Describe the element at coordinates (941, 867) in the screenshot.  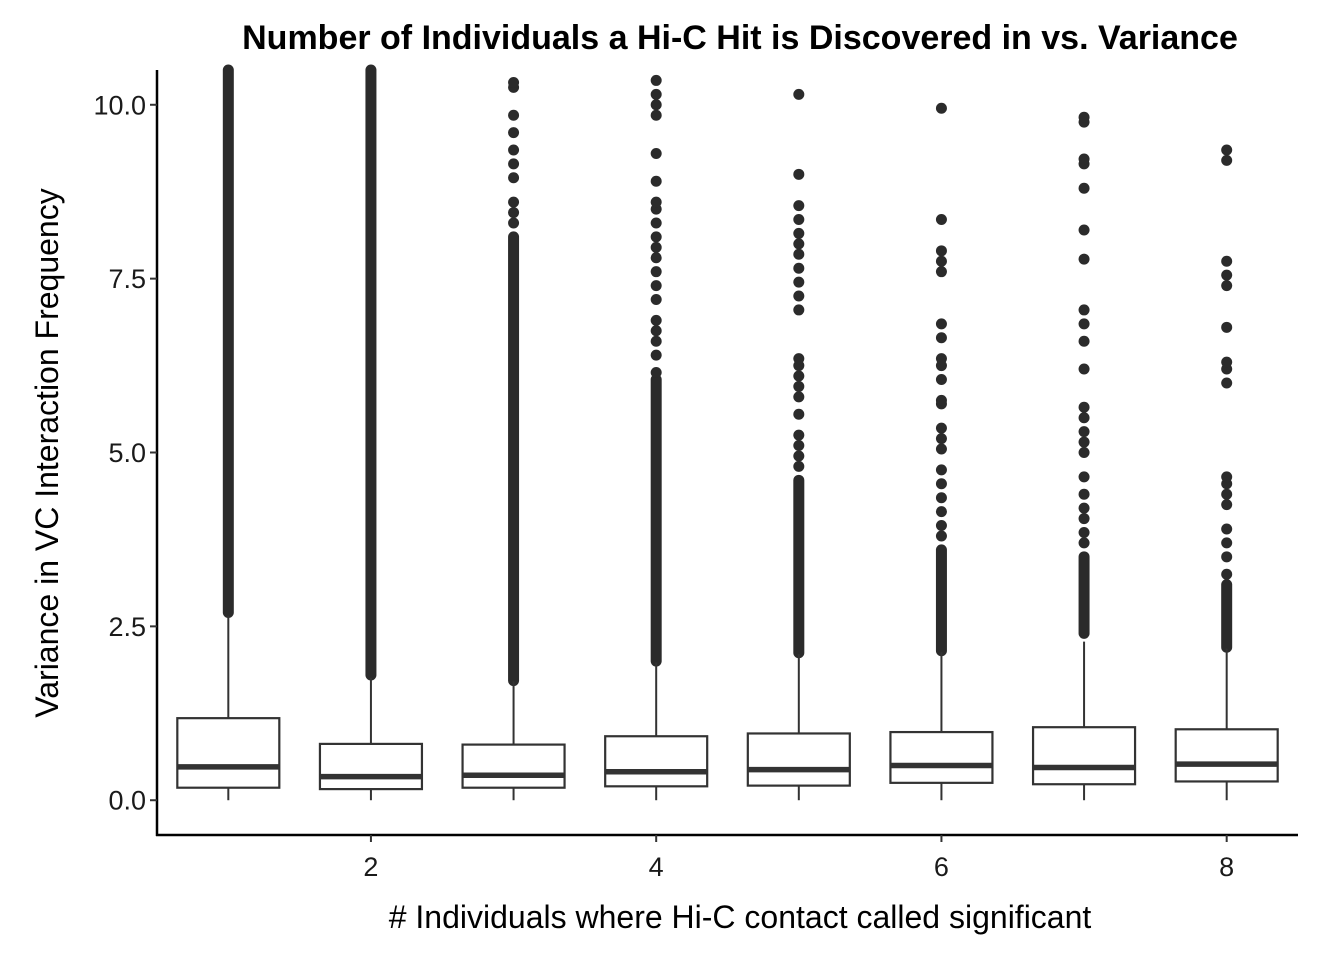
I see `x-tick-label: 6` at that location.